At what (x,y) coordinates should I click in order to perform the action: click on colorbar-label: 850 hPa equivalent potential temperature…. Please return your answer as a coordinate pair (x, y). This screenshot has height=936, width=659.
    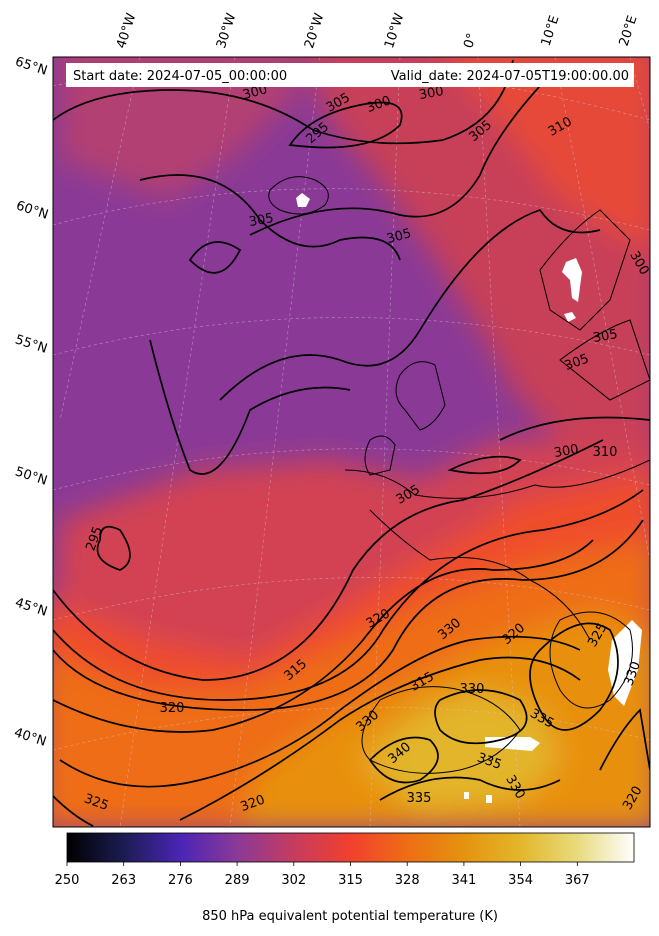
    Looking at the image, I should click on (350, 916).